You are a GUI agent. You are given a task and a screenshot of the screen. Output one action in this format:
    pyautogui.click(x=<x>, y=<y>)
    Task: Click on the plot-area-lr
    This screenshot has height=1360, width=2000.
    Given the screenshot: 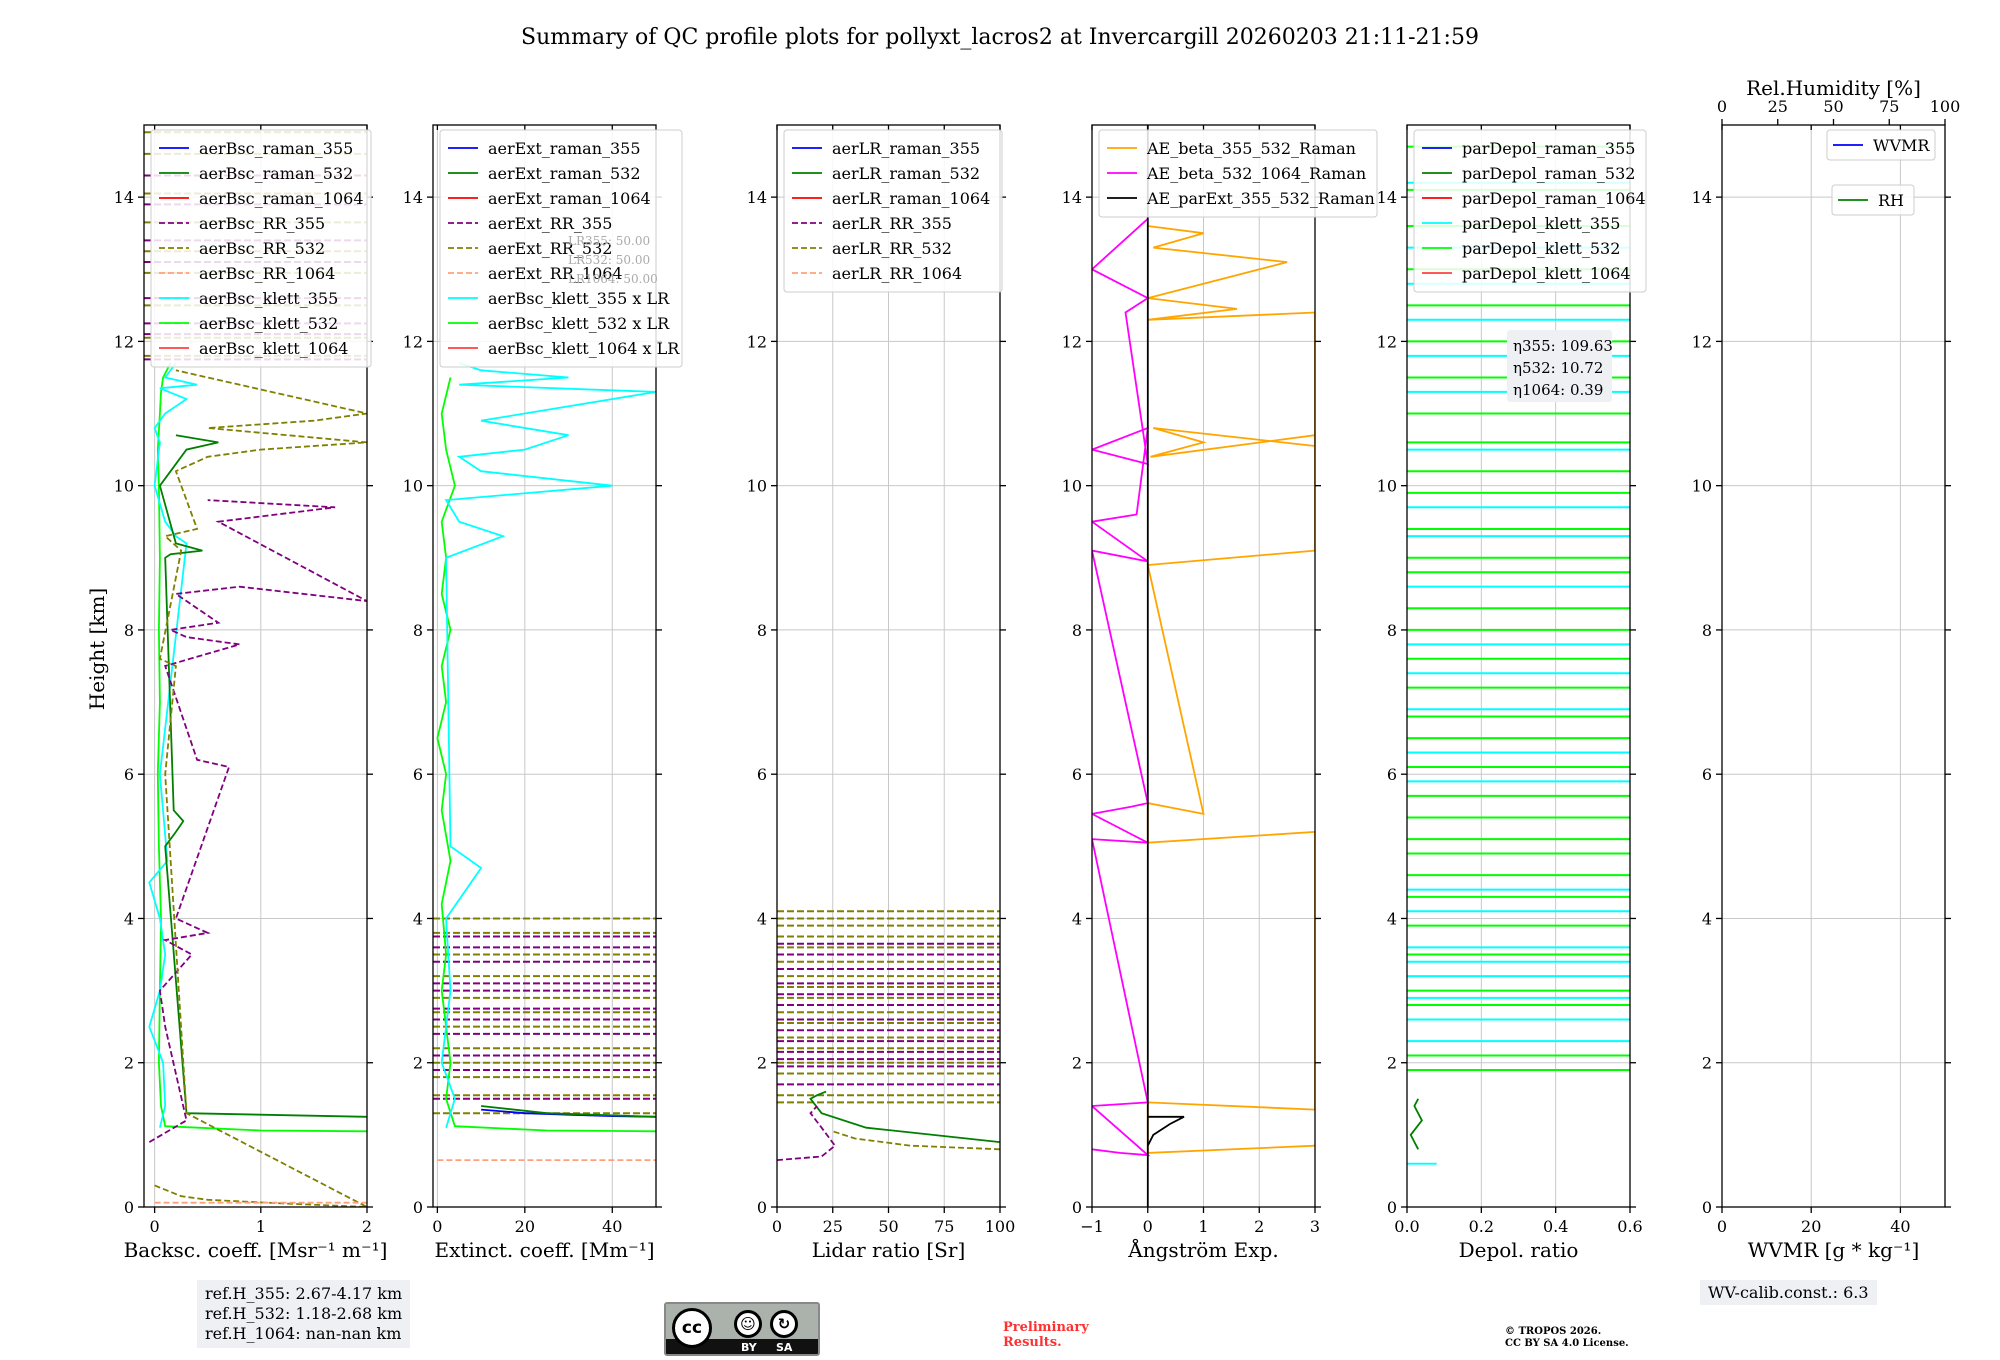 What is the action you would take?
    pyautogui.click(x=888, y=1035)
    